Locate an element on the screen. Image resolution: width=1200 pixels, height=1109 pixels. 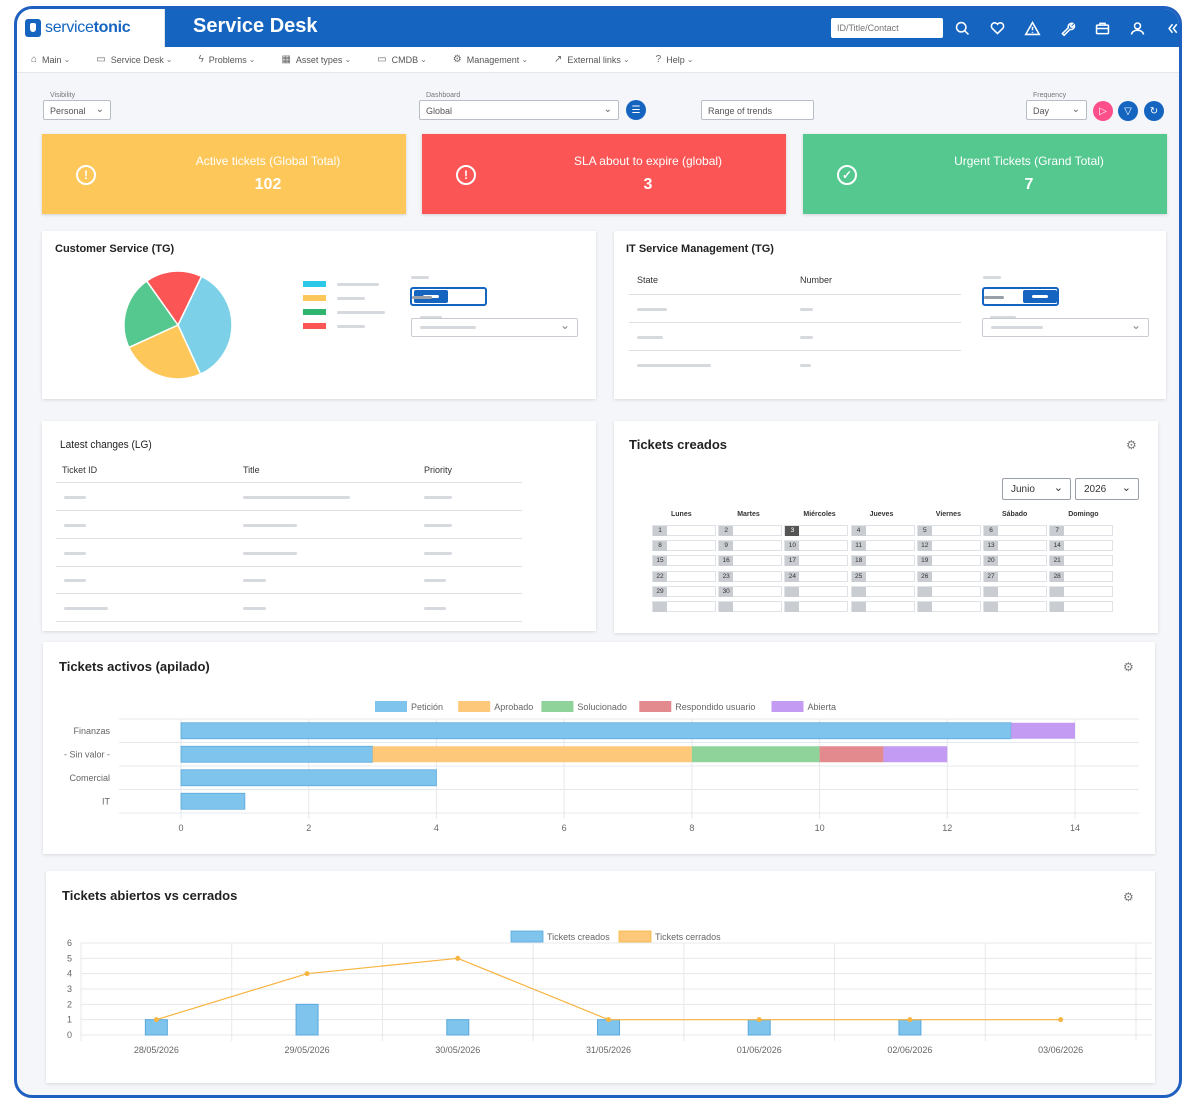
briefcase-icon is located at coordinates (1102, 28).